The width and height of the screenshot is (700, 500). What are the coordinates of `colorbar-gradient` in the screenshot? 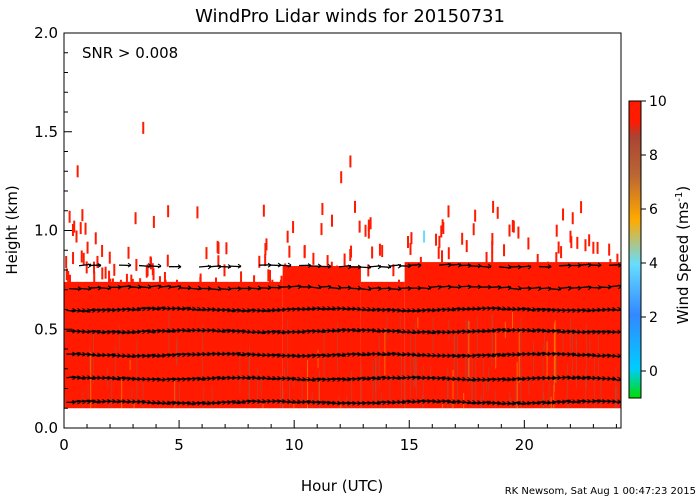 It's located at (635, 249).